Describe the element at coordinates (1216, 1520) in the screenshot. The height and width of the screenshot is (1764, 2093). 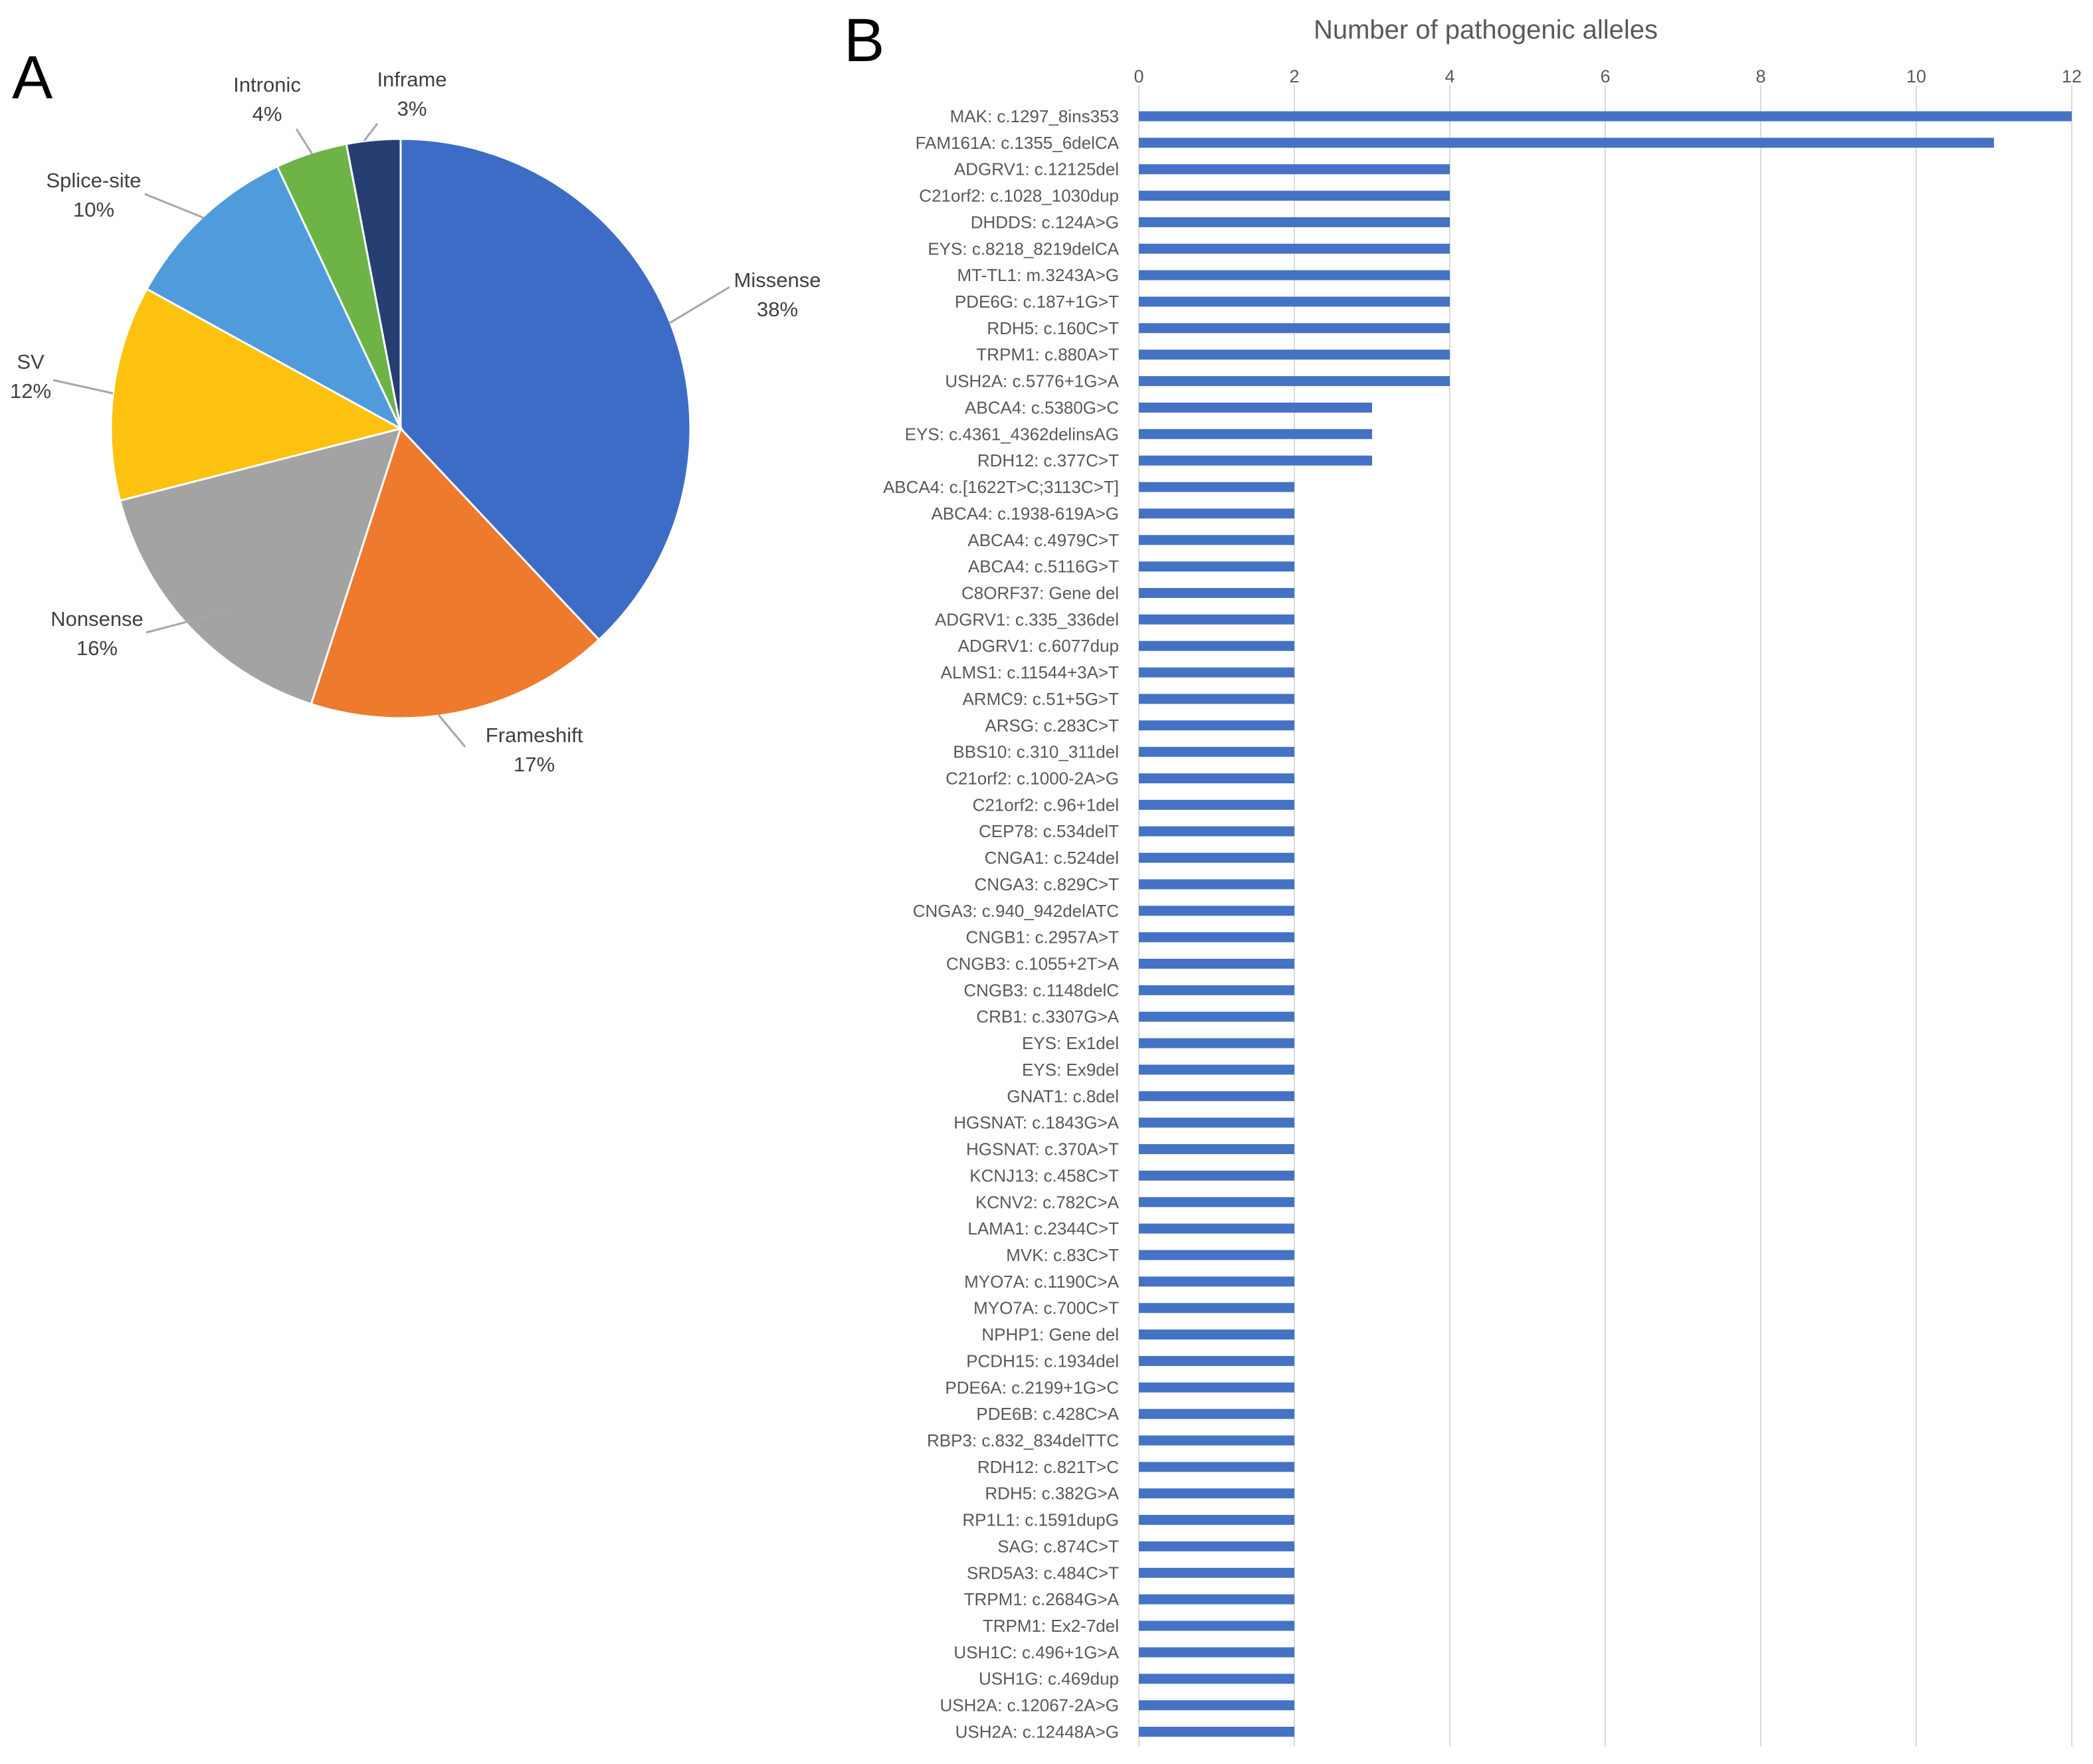
I see `bar-rp1l1-c-1591dupg` at that location.